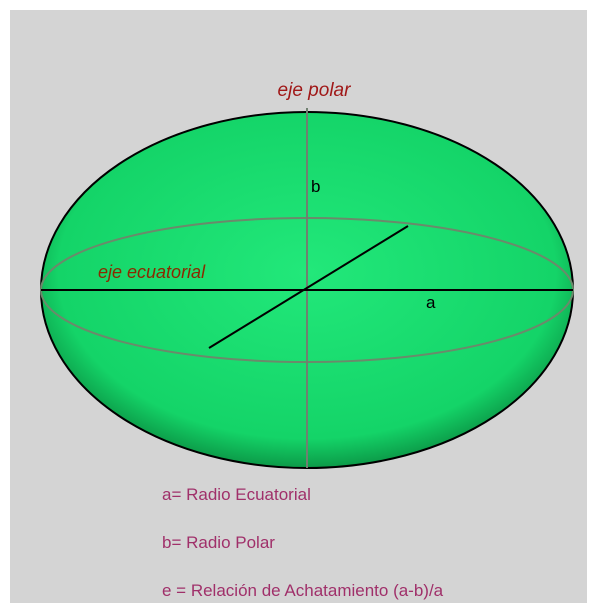 Image resolution: width=597 pixels, height=603 pixels. What do you see at coordinates (315, 90) in the screenshot?
I see `polar-label: eje polar` at bounding box center [315, 90].